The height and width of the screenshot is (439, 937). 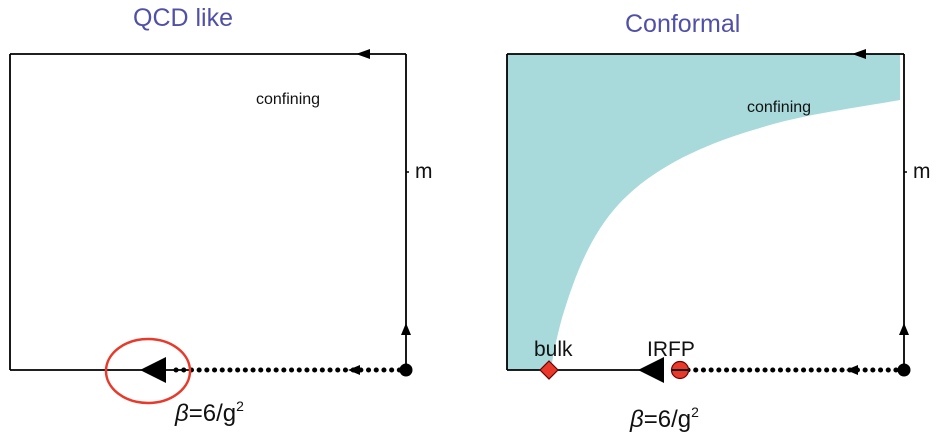 I want to click on left-confining-label: confining, so click(x=288, y=99).